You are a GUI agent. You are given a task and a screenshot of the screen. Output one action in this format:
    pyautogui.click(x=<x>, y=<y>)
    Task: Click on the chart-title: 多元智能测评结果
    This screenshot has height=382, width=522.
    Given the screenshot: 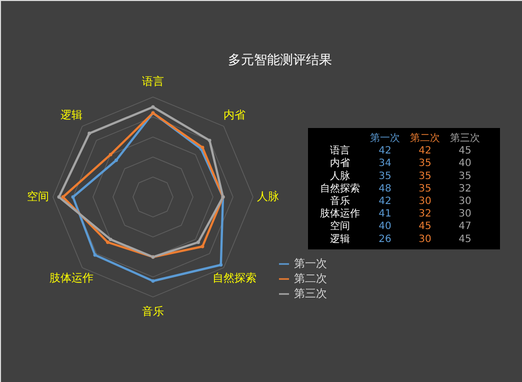 What is the action you would take?
    pyautogui.click(x=280, y=60)
    